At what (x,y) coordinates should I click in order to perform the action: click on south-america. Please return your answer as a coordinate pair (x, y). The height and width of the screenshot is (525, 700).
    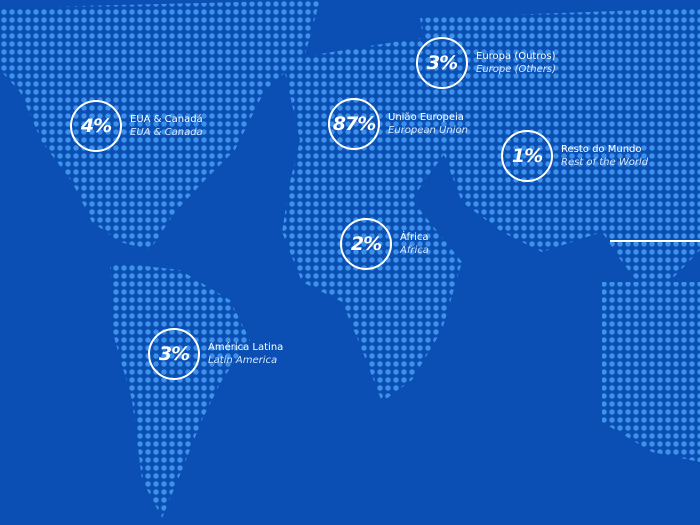
    Looking at the image, I should click on (180, 390).